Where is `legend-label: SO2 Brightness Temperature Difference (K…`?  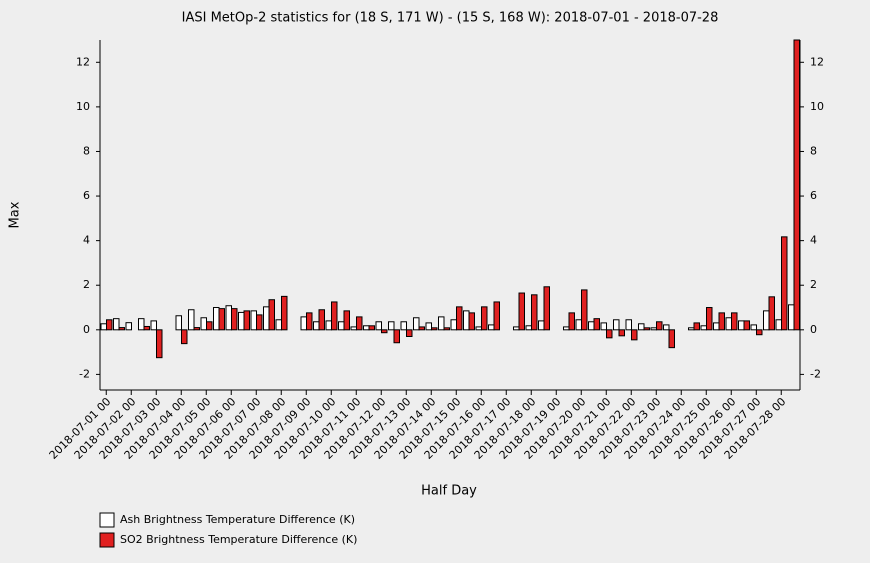
legend-label: SO2 Brightness Temperature Difference (K… is located at coordinates (238, 539).